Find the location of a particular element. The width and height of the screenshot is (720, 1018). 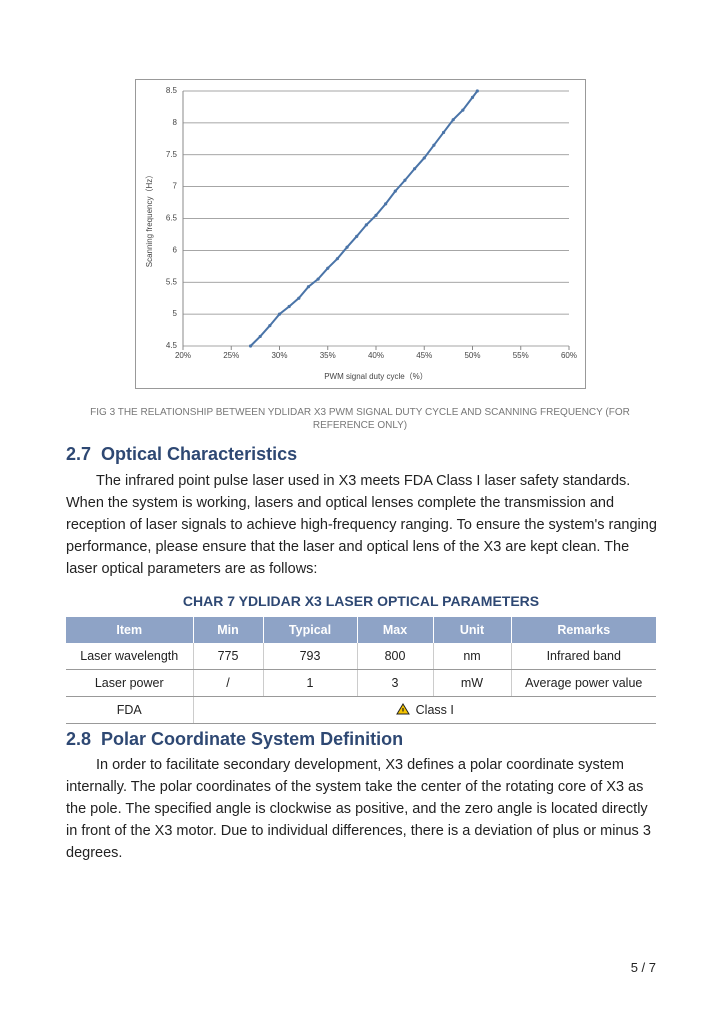

section-number: 2.7 is located at coordinates (79, 454).